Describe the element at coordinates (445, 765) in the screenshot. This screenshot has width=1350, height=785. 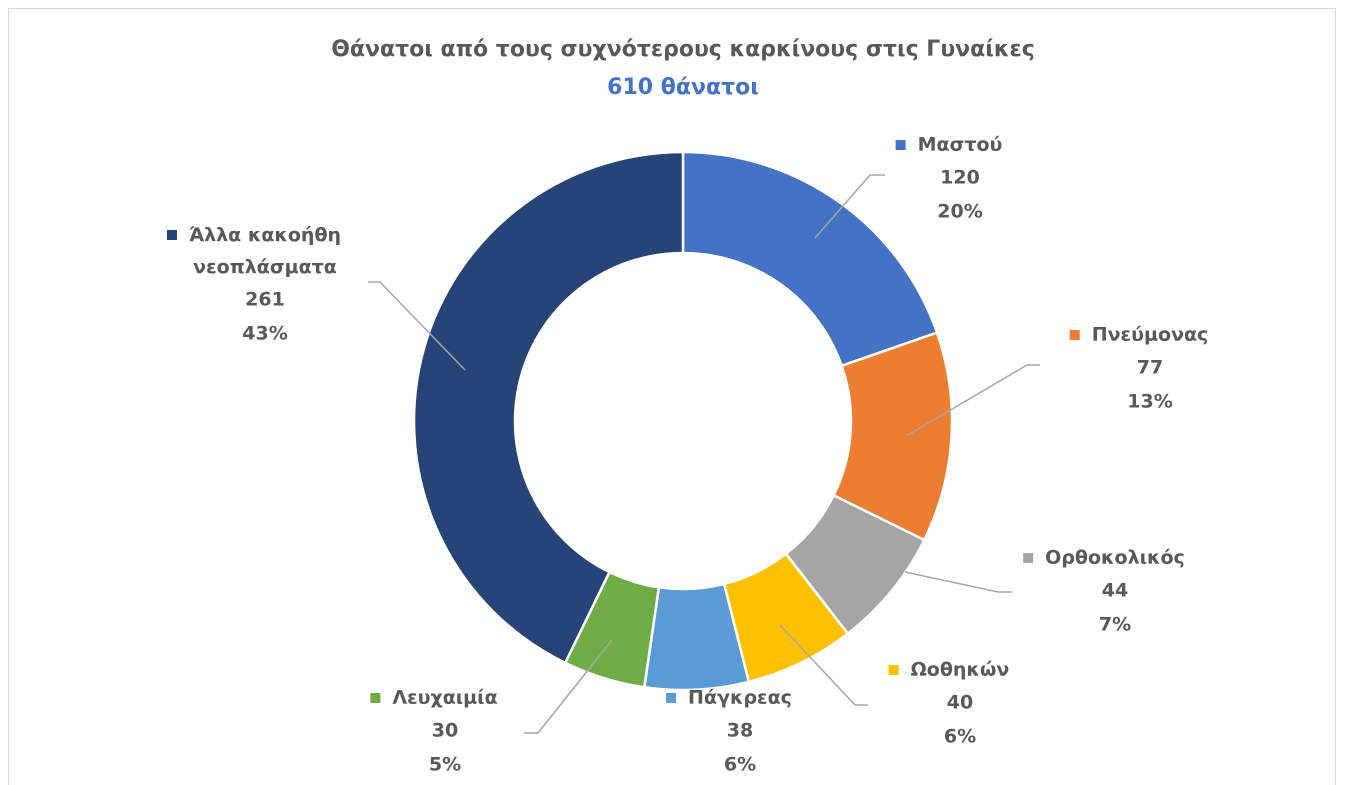
I see `percent-label: 5%` at that location.